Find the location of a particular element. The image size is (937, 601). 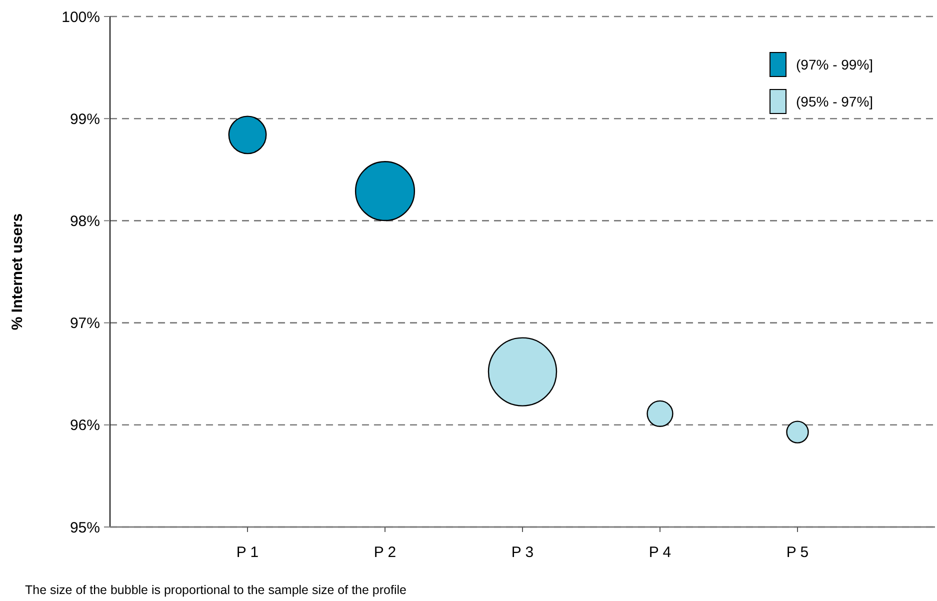

x-tick-label: P 2 is located at coordinates (385, 552).